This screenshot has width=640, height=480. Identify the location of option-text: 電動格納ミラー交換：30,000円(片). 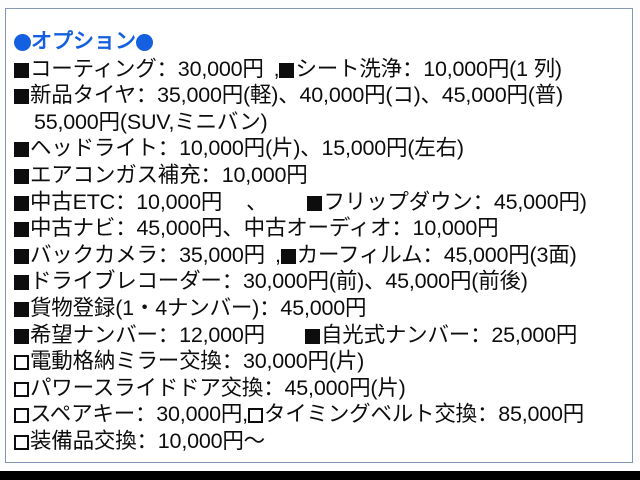
(197, 361).